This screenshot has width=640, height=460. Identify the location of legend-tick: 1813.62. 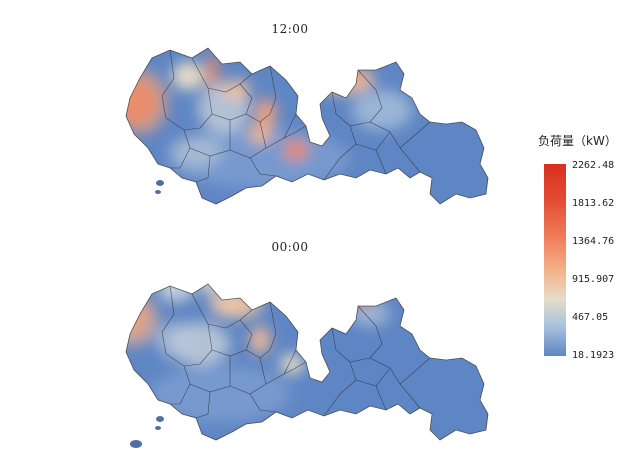
(593, 203).